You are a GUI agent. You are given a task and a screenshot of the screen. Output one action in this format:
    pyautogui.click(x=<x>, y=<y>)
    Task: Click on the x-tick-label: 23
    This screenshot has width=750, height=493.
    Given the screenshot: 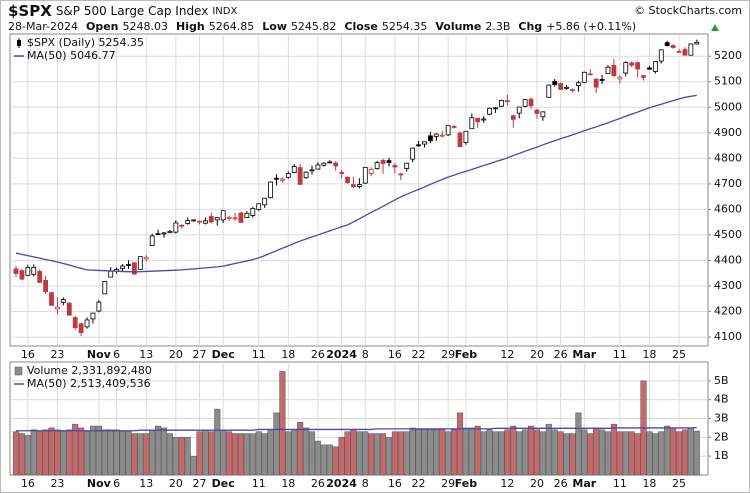 What is the action you would take?
    pyautogui.click(x=57, y=354)
    